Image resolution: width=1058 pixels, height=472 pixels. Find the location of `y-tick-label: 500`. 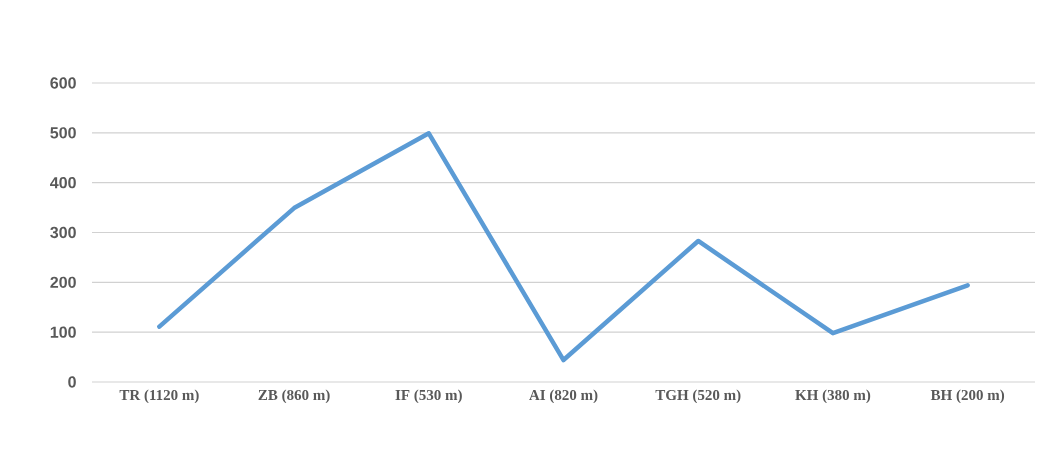

y-tick-label: 500 is located at coordinates (63, 133).